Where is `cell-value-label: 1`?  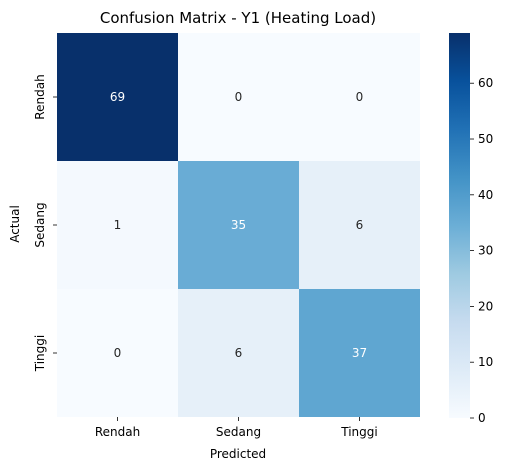 cell-value-label: 1 is located at coordinates (118, 225).